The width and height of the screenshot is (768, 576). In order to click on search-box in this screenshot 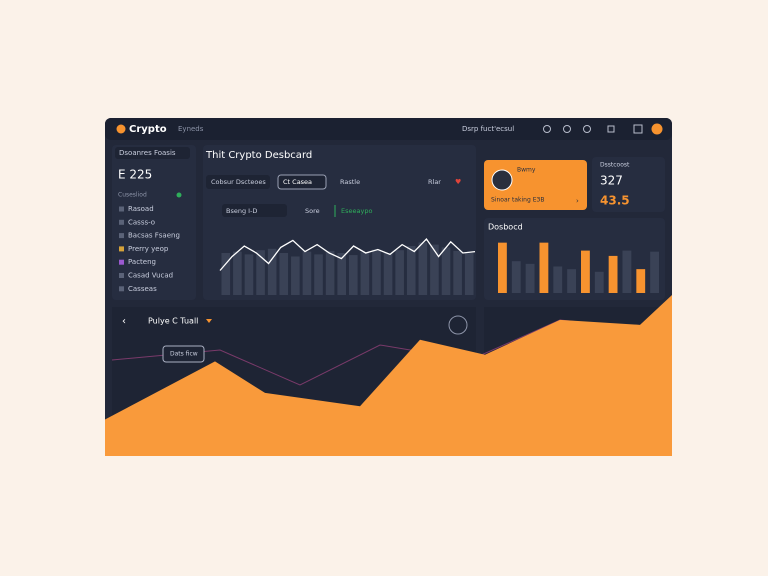, I will do `click(152, 153)`.